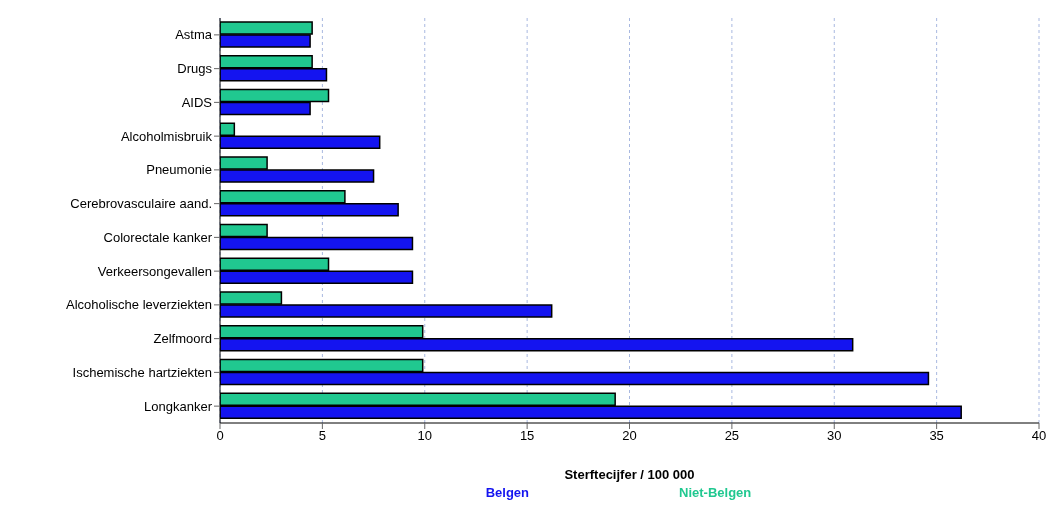 Image resolution: width=1053 pixels, height=512 pixels. Describe the element at coordinates (424, 436) in the screenshot. I see `x-tick-label: 10` at that location.